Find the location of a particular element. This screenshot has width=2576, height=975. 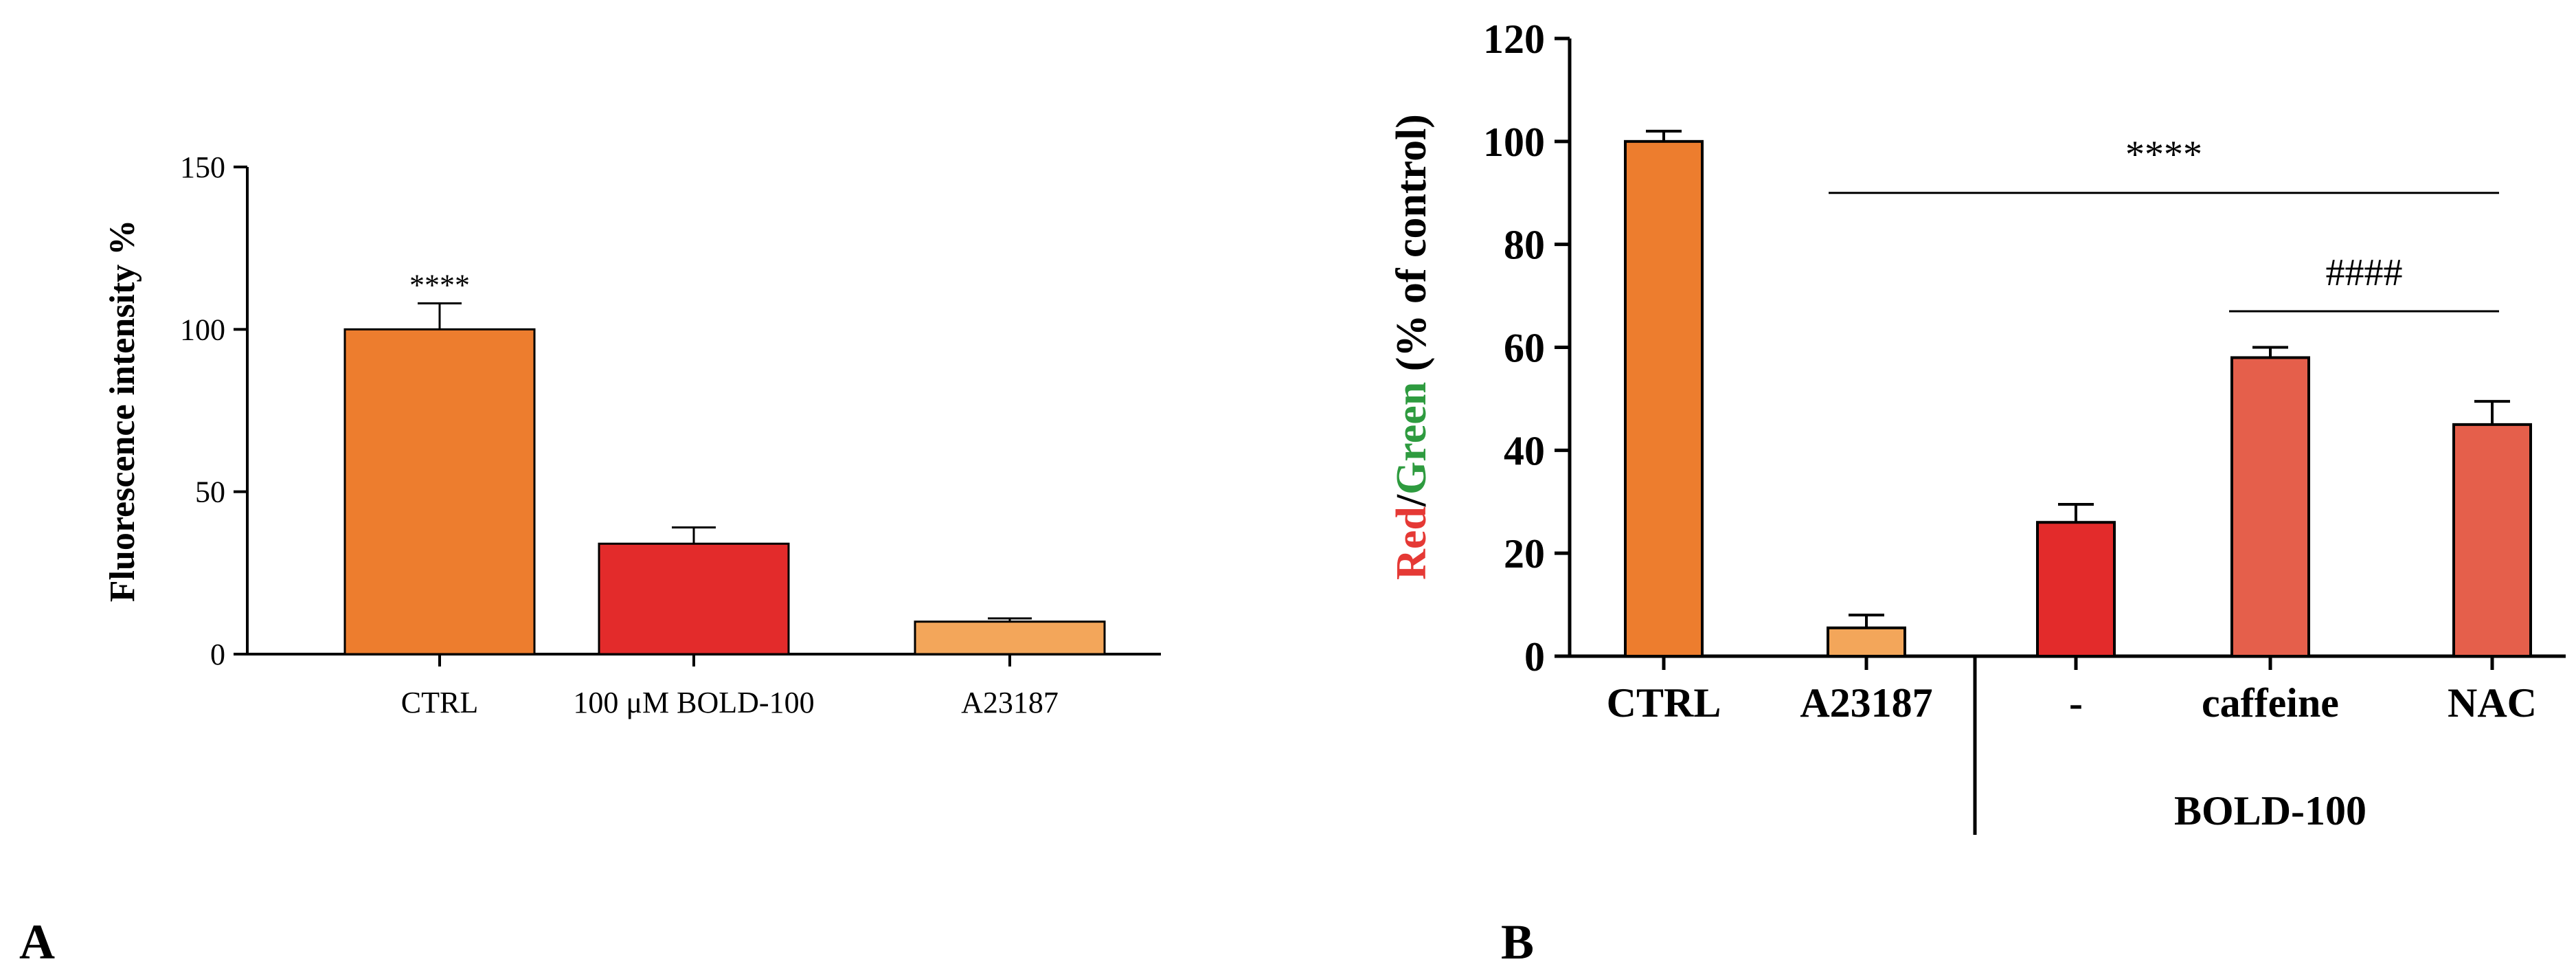

category-label: NAC is located at coordinates (2492, 703).